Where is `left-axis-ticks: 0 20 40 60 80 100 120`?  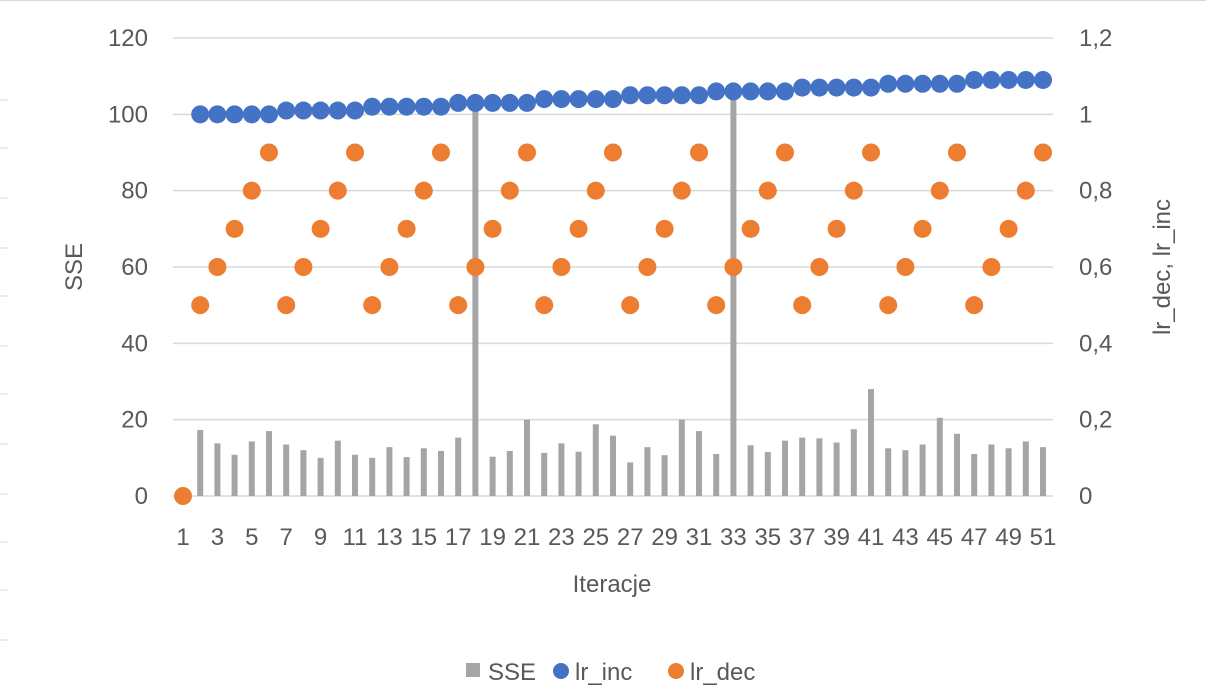
left-axis-ticks: 0 20 40 60 80 100 120 is located at coordinates (128, 267).